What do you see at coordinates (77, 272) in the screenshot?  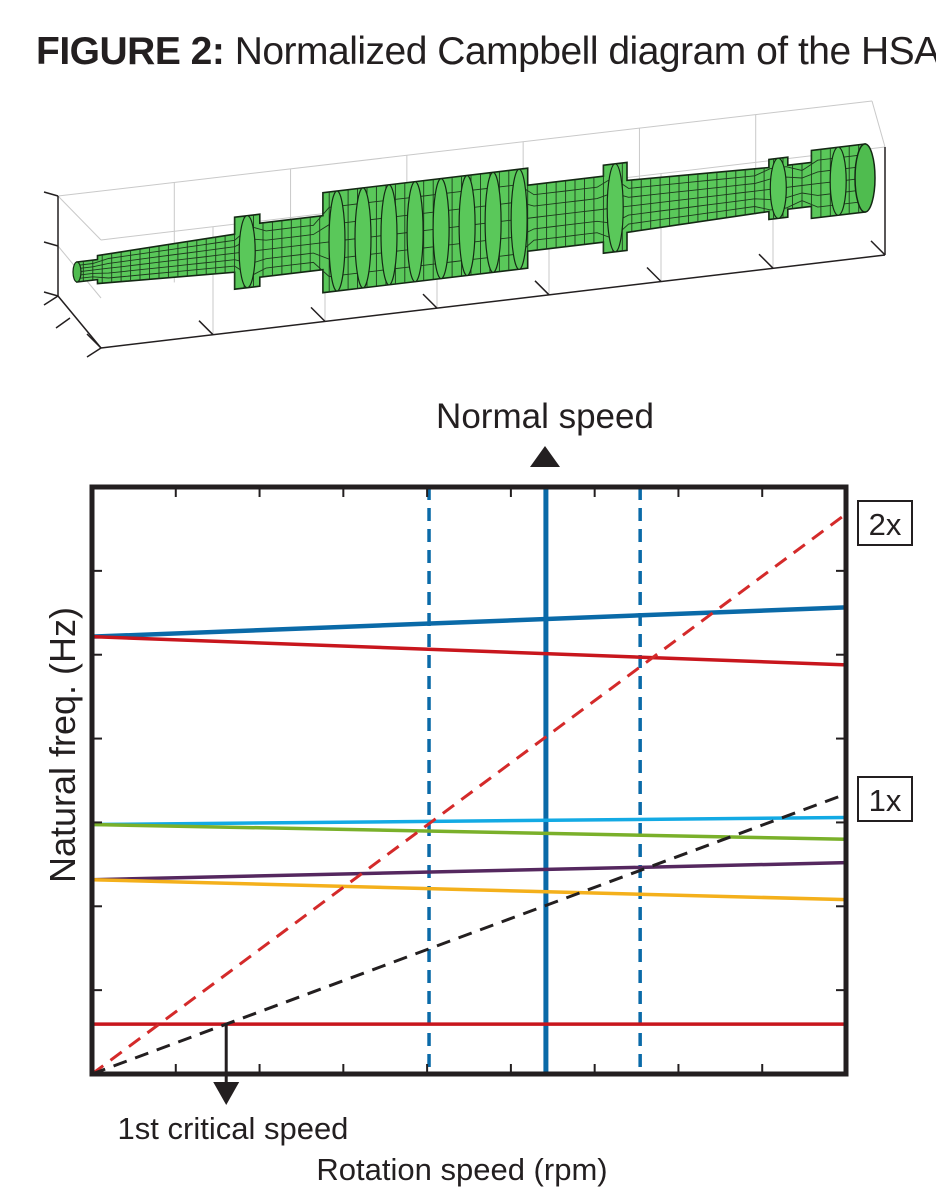 I see `rotor-start-face` at bounding box center [77, 272].